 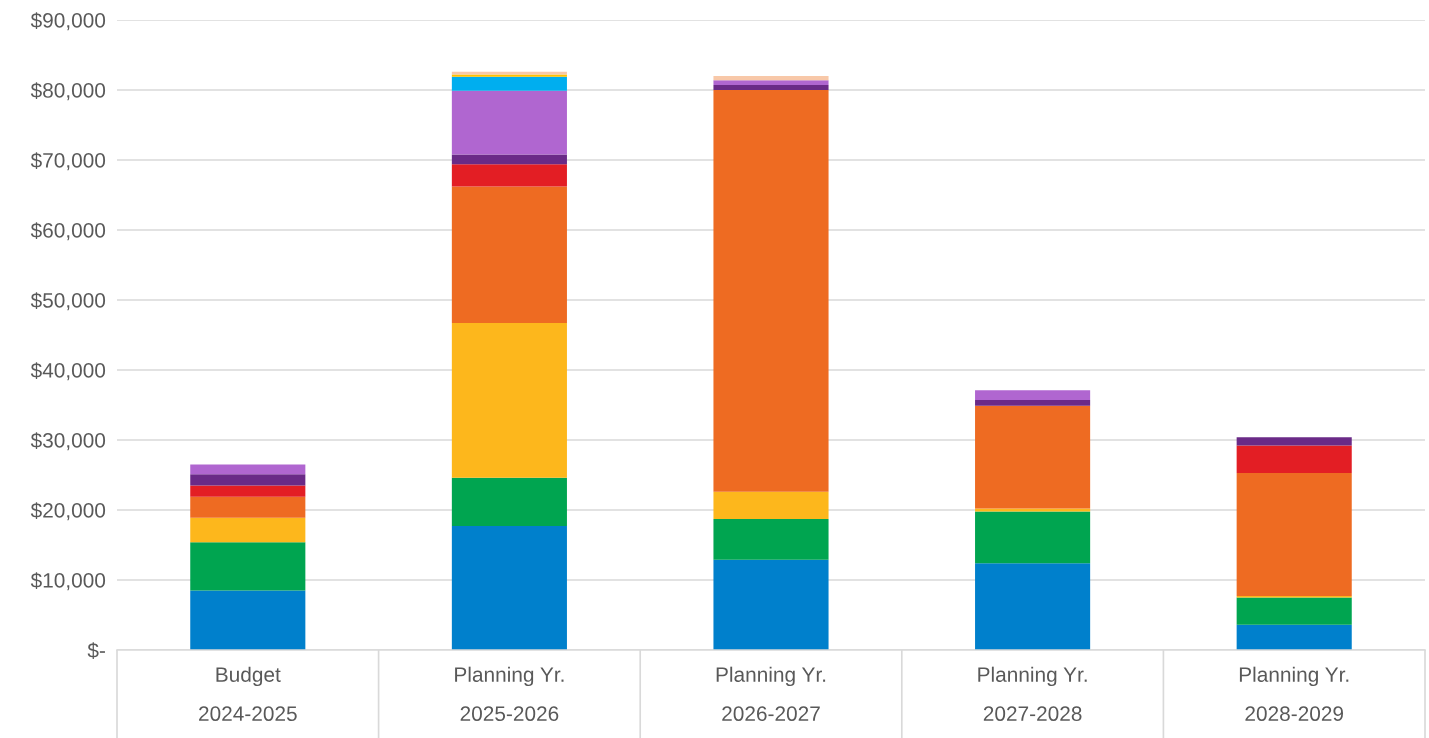 What do you see at coordinates (68, 581) in the screenshot?
I see `y-tick-label: $10,000` at bounding box center [68, 581].